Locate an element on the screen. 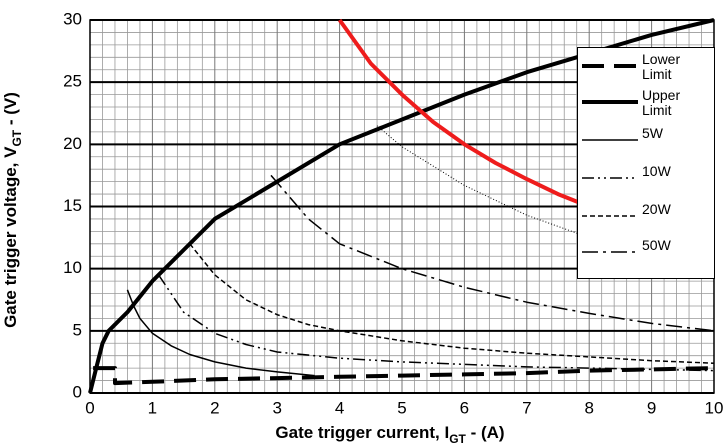 The width and height of the screenshot is (727, 446). y-tick-label: 30 is located at coordinates (72, 18).